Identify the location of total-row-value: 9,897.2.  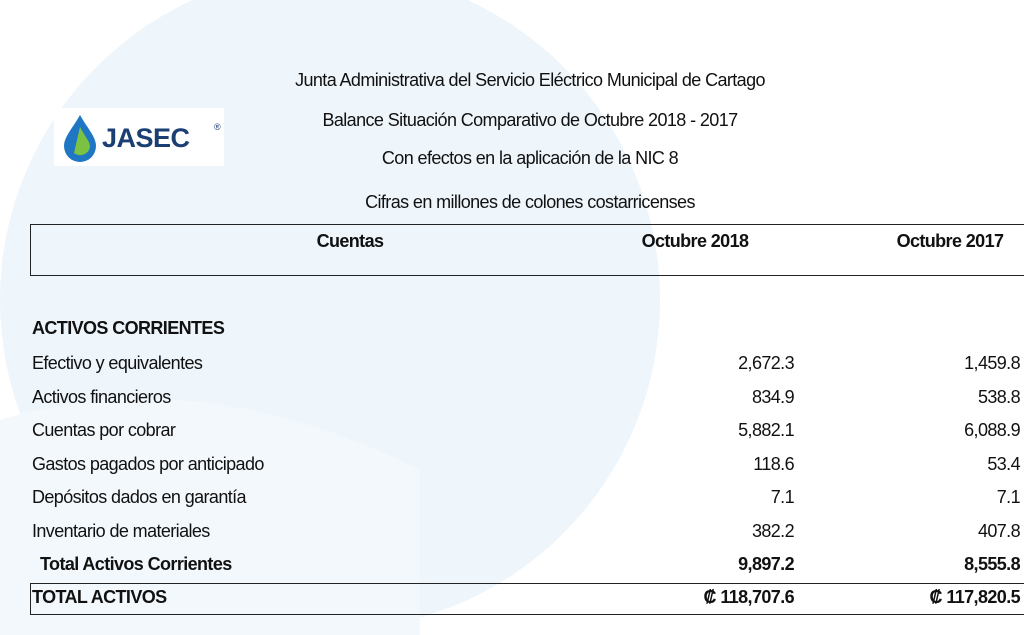
(766, 564).